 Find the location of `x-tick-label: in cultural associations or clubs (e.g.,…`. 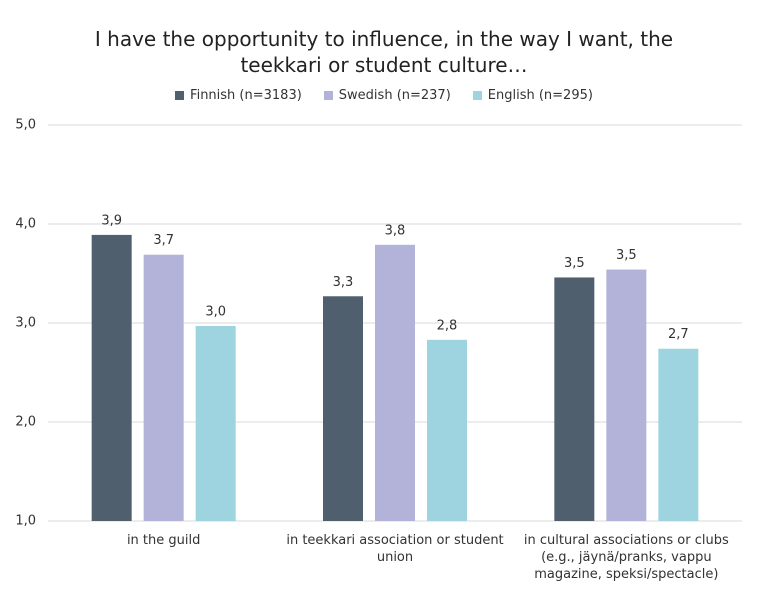

x-tick-label: in cultural associations or clubs (e.g.,… is located at coordinates (626, 557).